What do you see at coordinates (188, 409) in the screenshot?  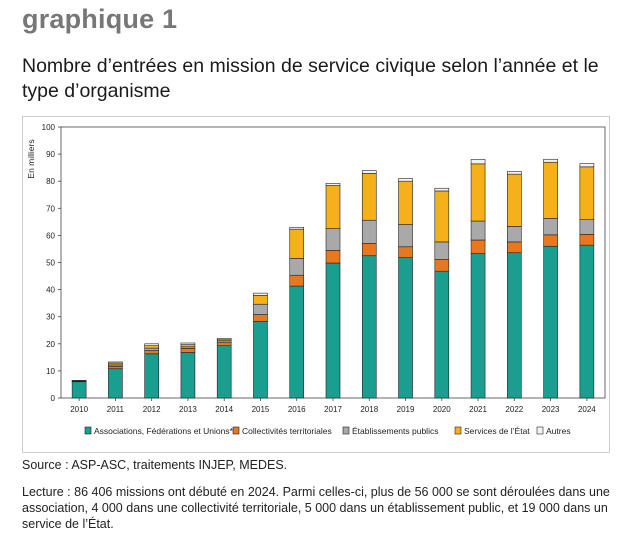 I see `x-tick-label: 2013` at bounding box center [188, 409].